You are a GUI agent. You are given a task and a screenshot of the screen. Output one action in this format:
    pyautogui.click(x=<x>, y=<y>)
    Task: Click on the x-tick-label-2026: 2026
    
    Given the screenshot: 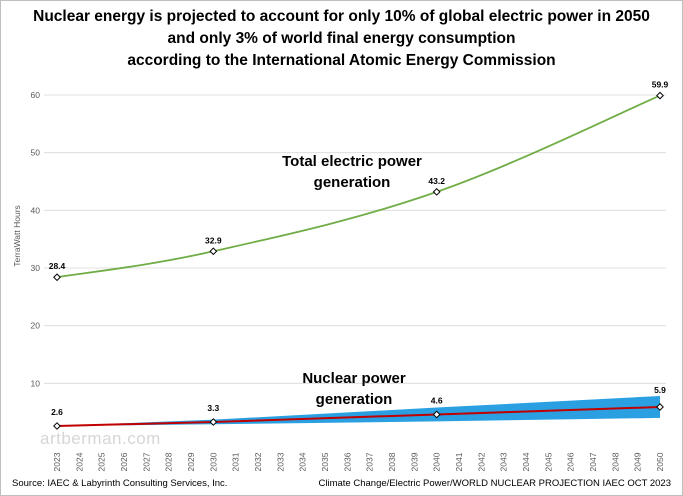 What is the action you would take?
    pyautogui.click(x=124, y=461)
    